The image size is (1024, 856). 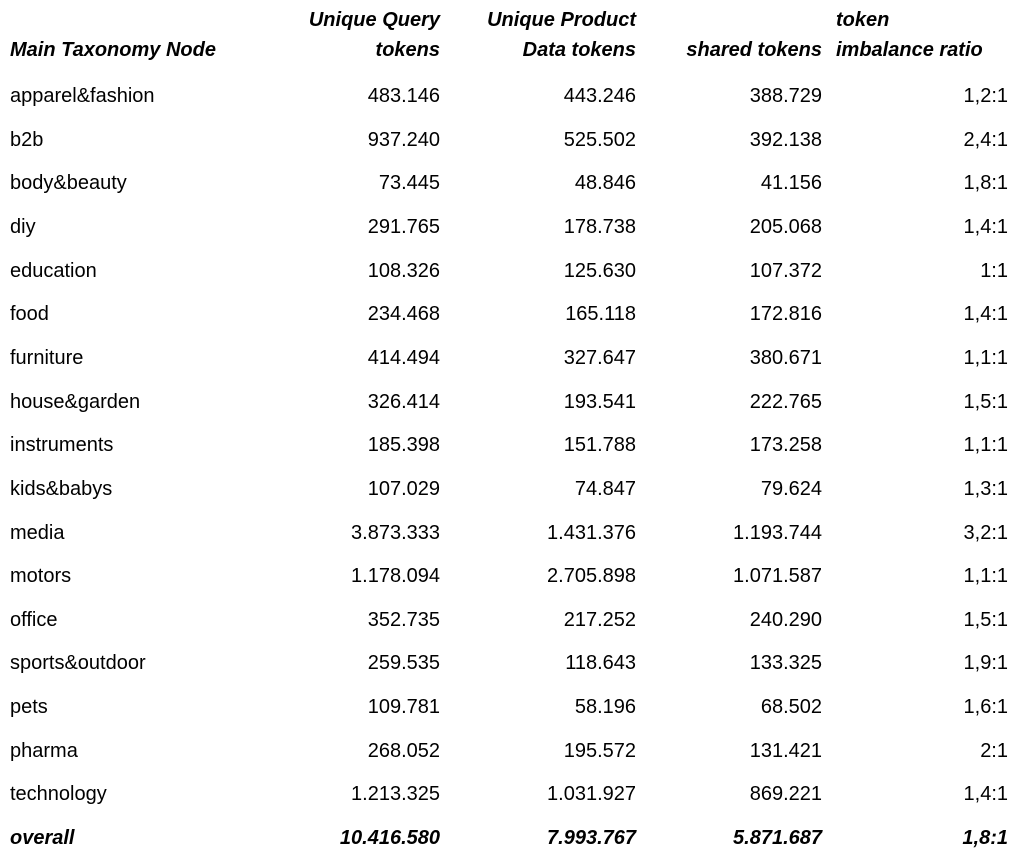 I want to click on cell: 118.643, so click(x=600, y=663).